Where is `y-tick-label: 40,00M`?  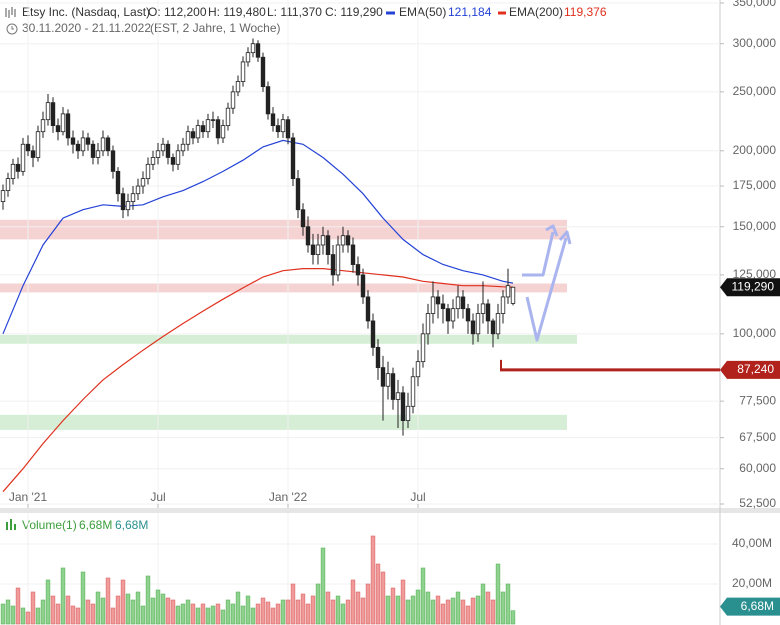 y-tick-label: 40,00M is located at coordinates (752, 543).